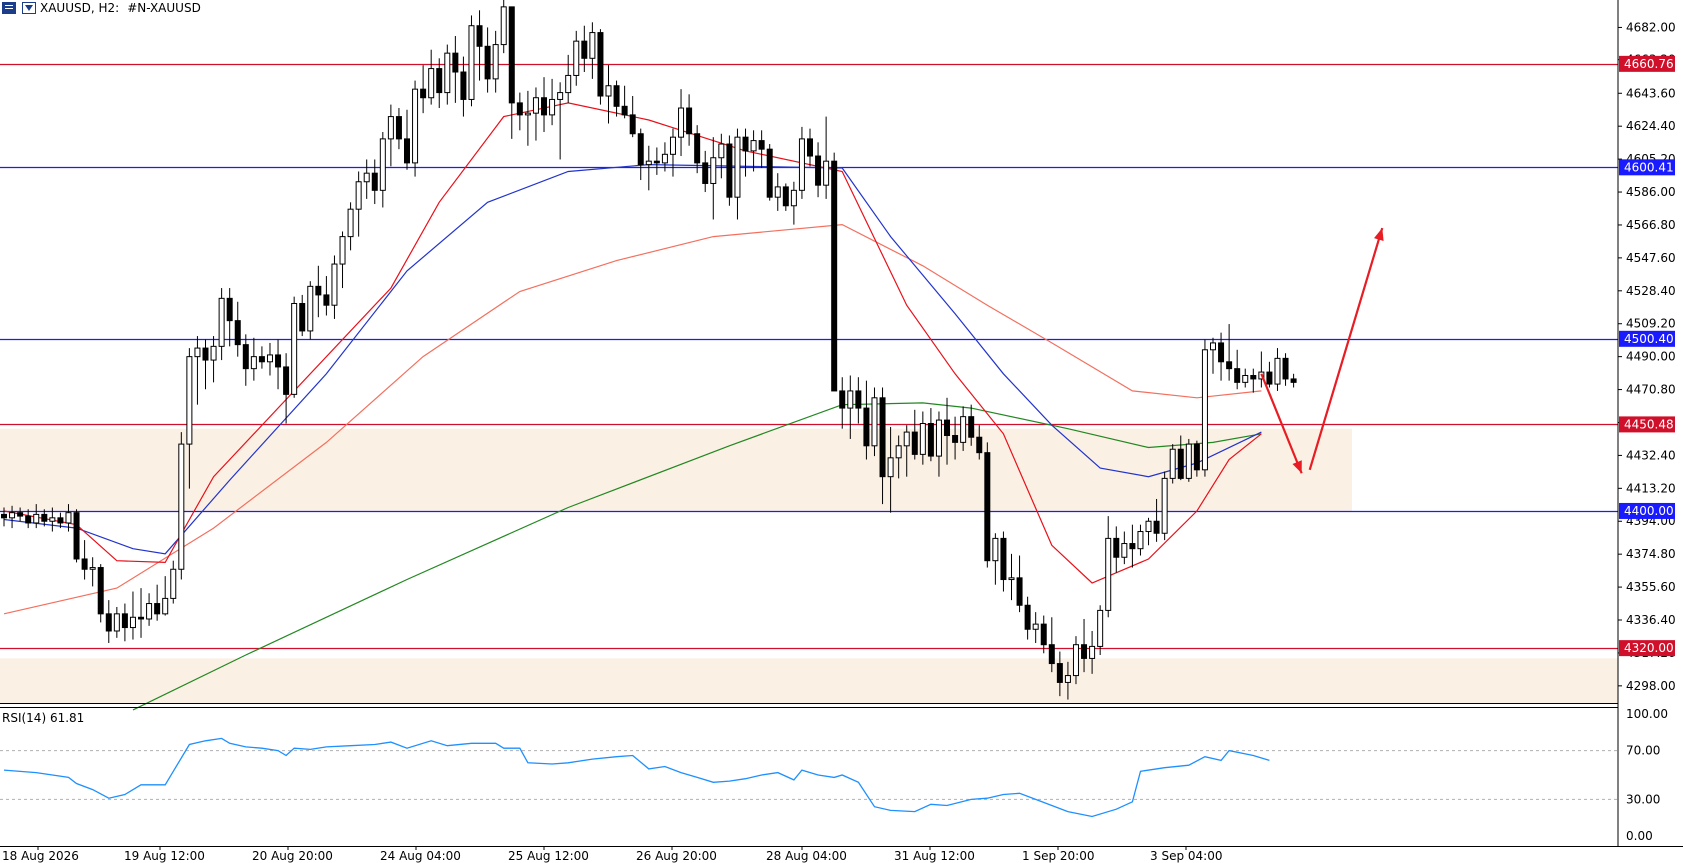 The image size is (1683, 863). I want to click on time-label: 20 Aug 20:00, so click(292, 856).